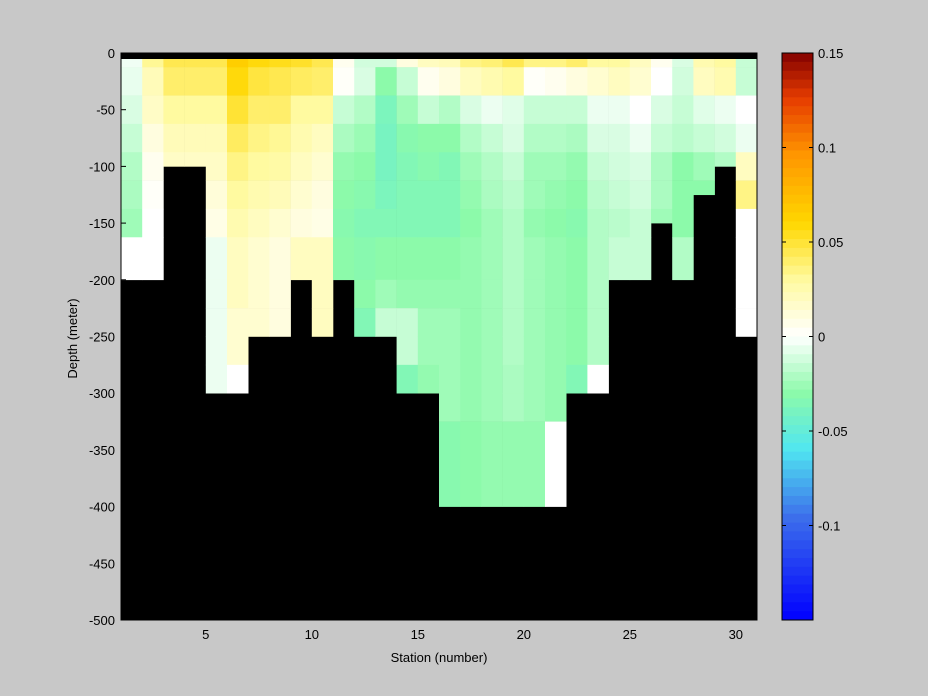 This screenshot has width=928, height=696. Describe the element at coordinates (833, 431) in the screenshot. I see `colorbar-tick-label: -0.05` at that location.